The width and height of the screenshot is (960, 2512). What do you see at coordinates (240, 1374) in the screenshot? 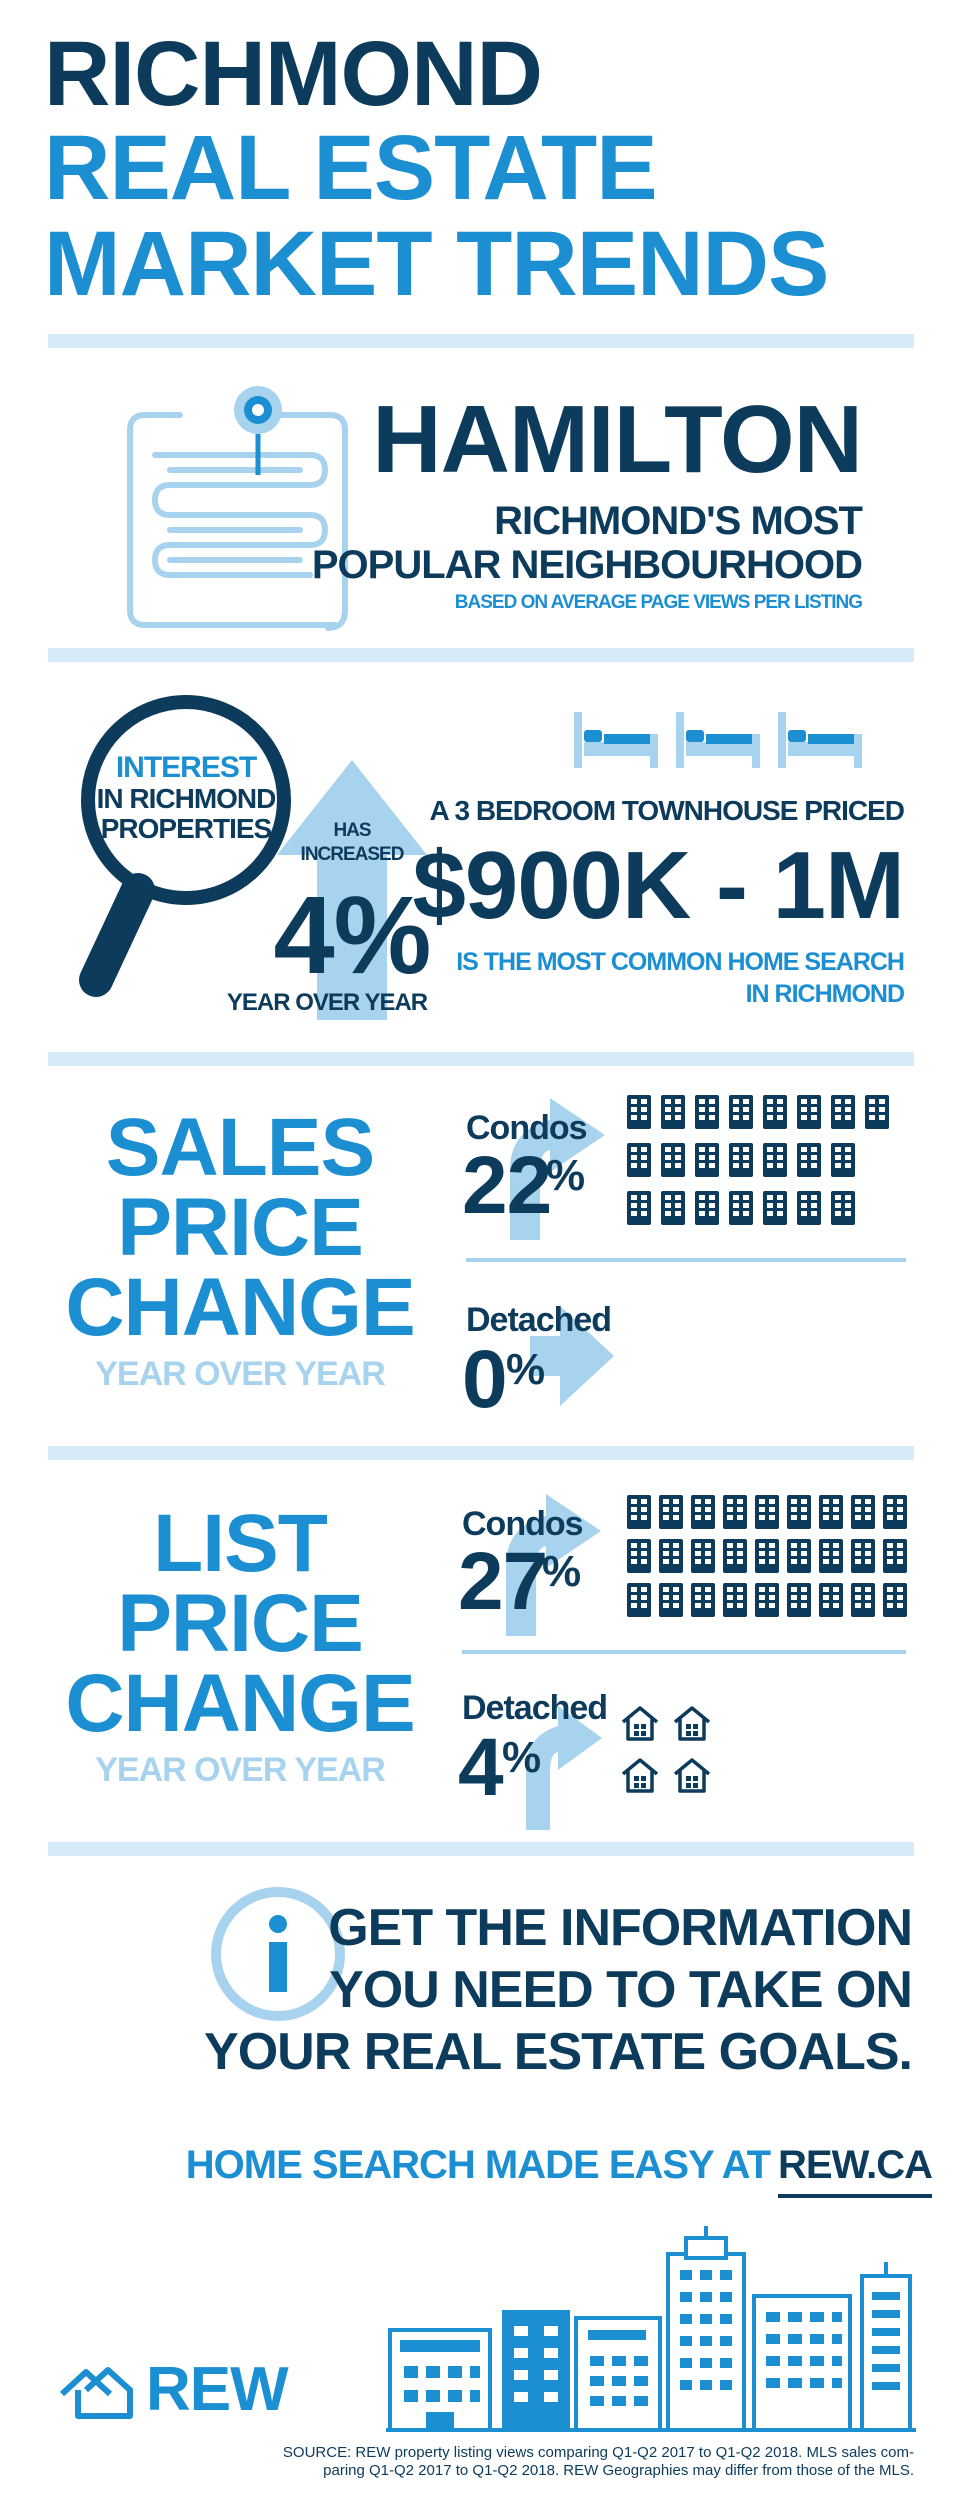
I see `sales-period: YEAR OVER YEAR` at bounding box center [240, 1374].